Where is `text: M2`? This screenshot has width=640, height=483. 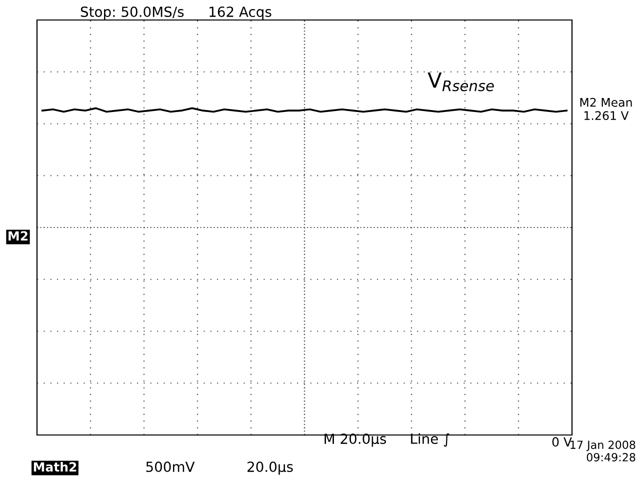 text: M2 is located at coordinates (18, 235).